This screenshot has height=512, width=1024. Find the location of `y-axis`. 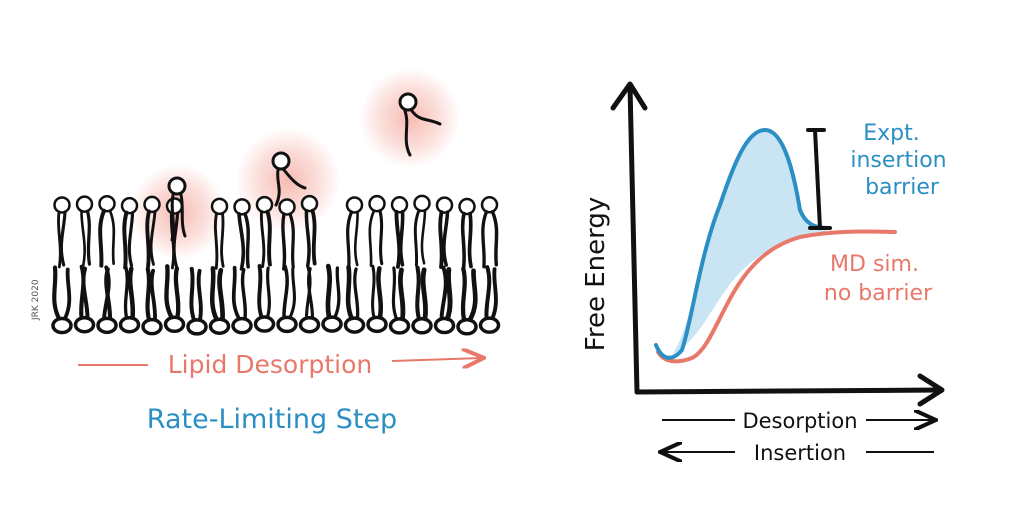

y-axis is located at coordinates (633, 239).